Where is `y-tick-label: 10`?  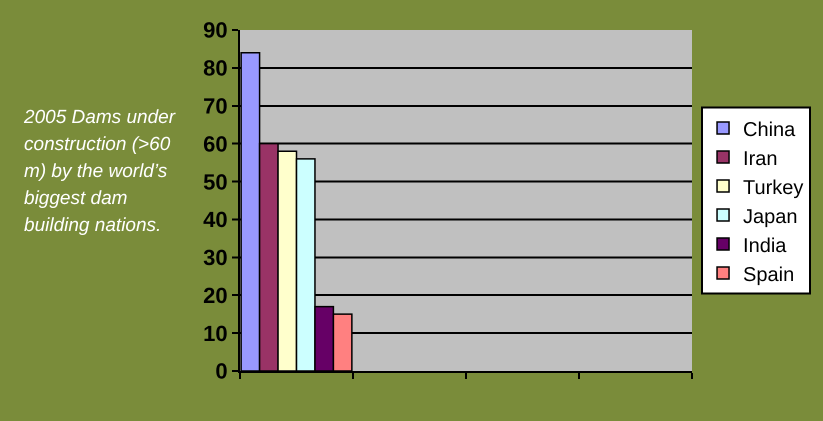 y-tick-label: 10 is located at coordinates (215, 333).